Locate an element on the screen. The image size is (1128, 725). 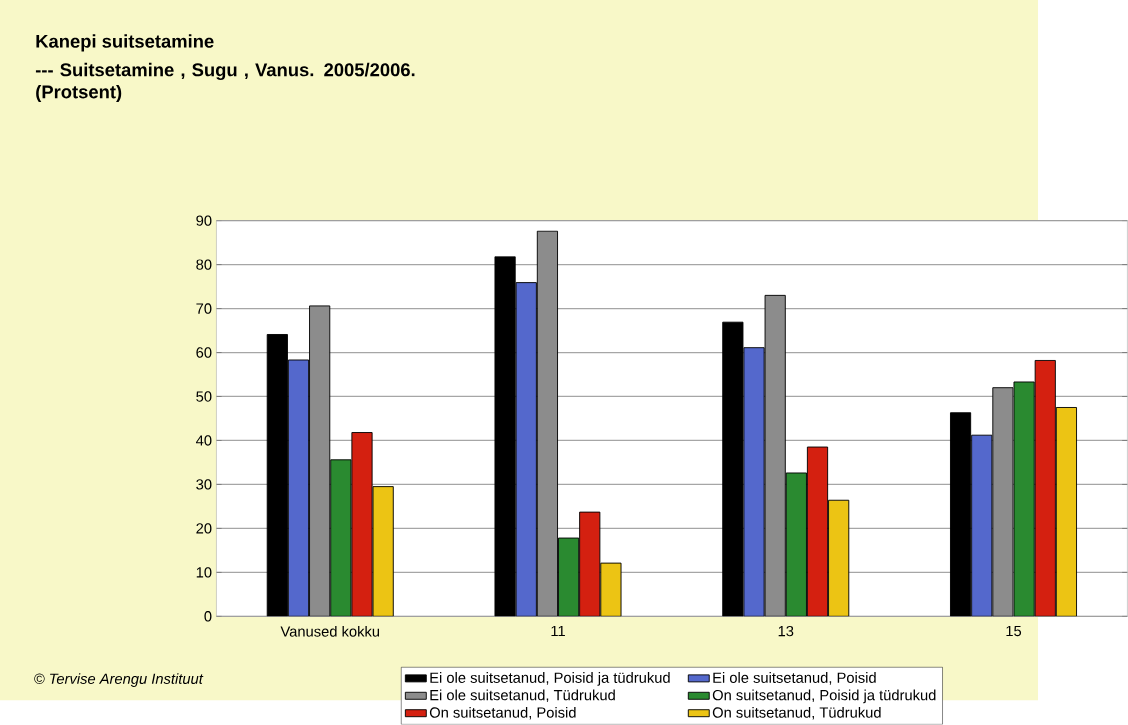
x-tick-label: Vanused kokku is located at coordinates (330, 631).